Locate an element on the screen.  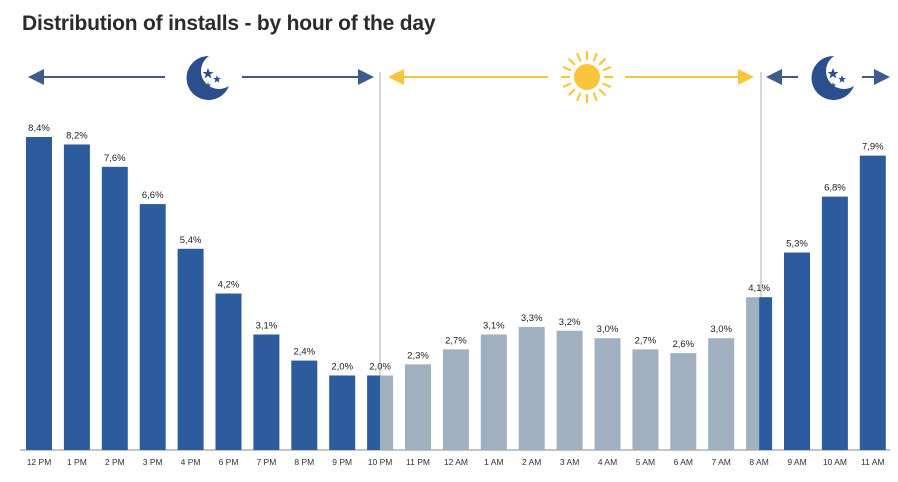
bar-7-pm is located at coordinates (266, 392).